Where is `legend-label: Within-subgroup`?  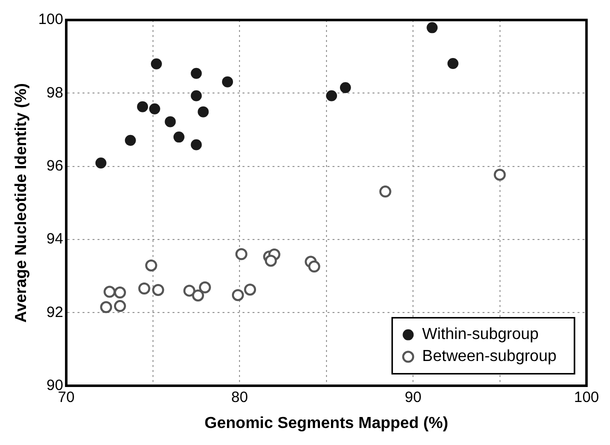
legend-label: Within-subgroup is located at coordinates (480, 335).